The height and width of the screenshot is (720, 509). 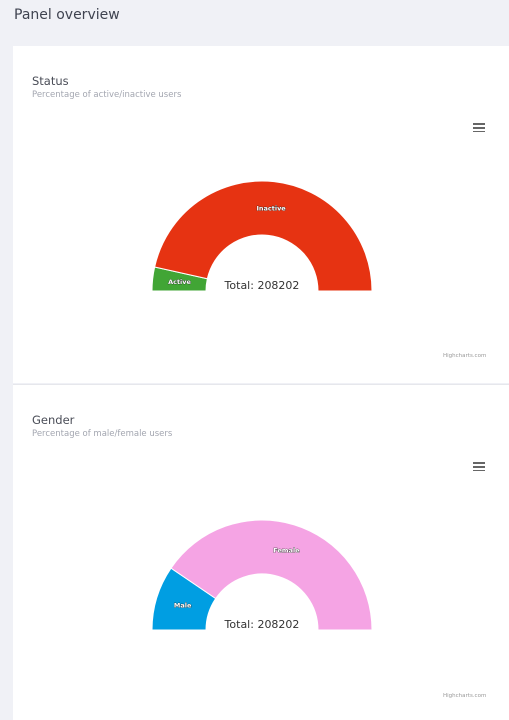 What do you see at coordinates (179, 282) in the screenshot?
I see `donut-label-active: Active` at bounding box center [179, 282].